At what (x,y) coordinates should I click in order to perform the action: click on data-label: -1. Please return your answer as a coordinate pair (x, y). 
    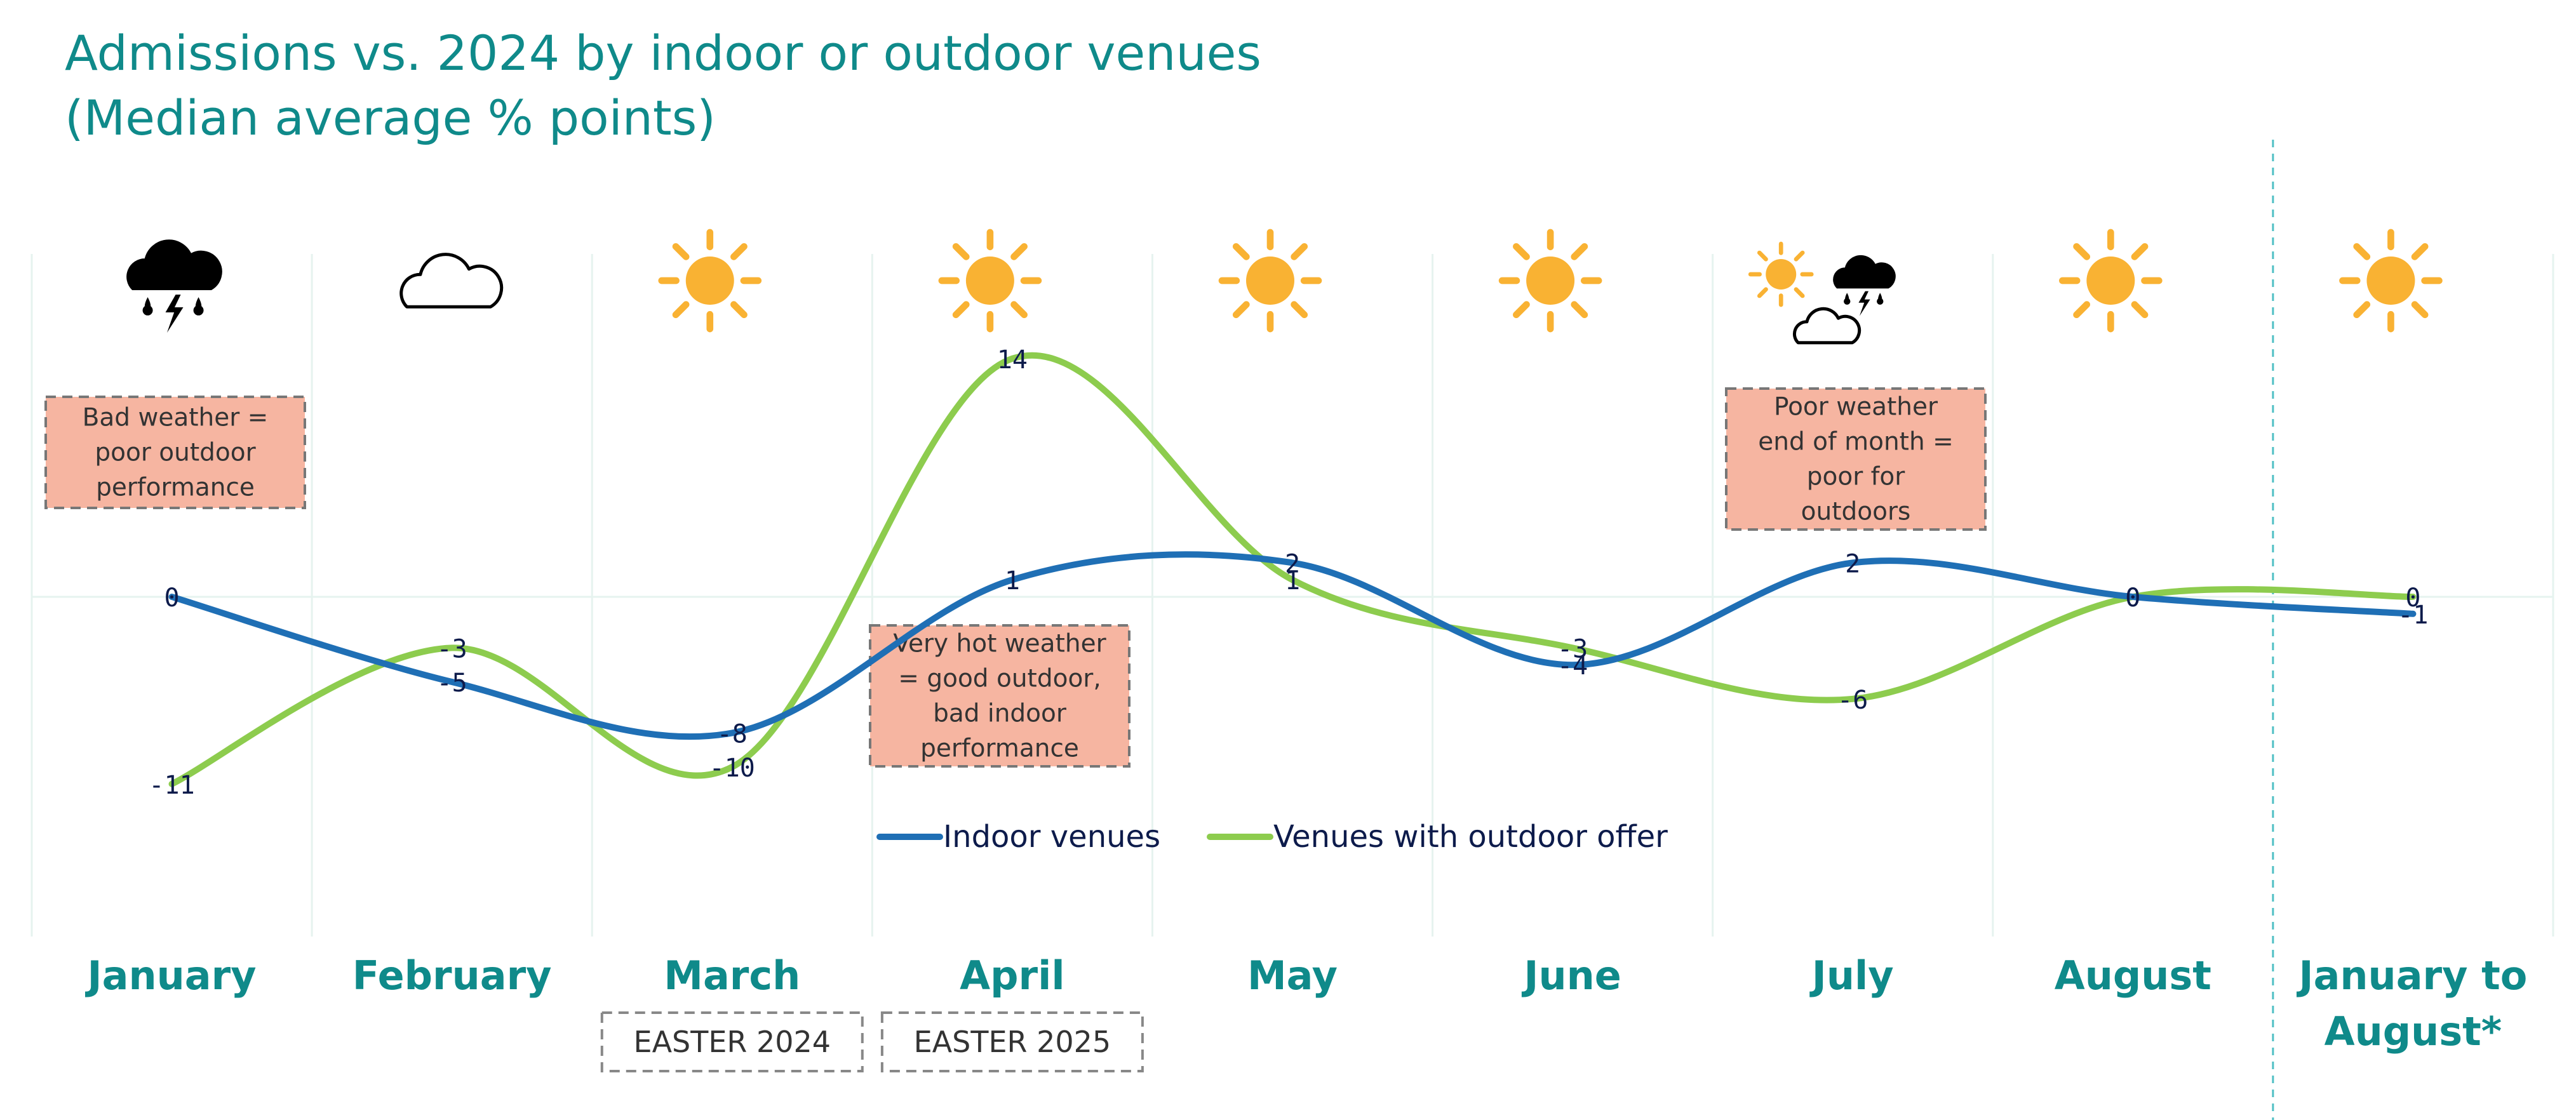
    Looking at the image, I should click on (2413, 615).